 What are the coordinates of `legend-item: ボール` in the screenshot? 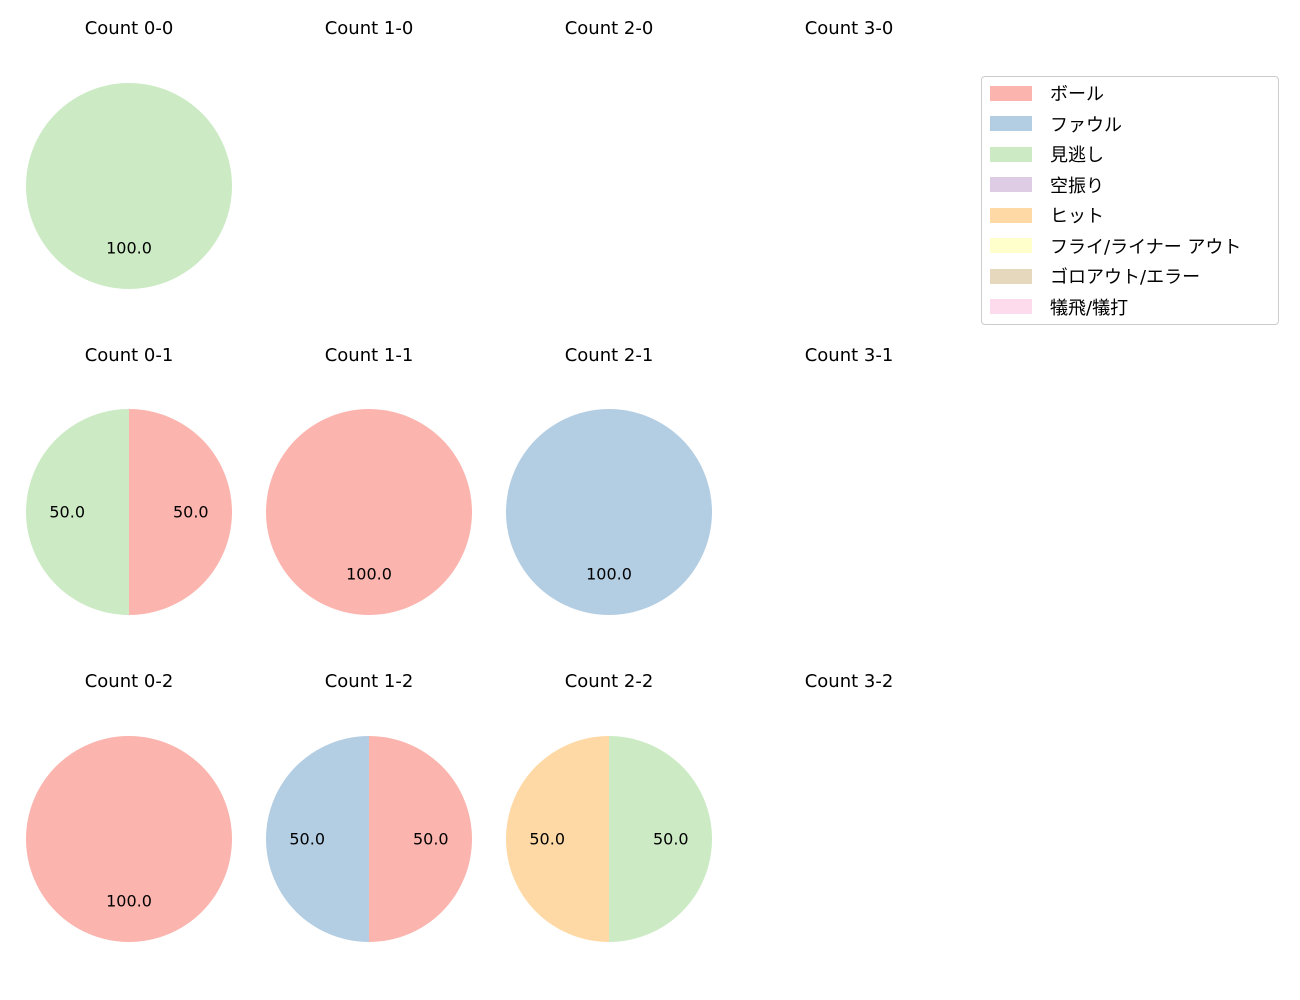 It's located at (1047, 93).